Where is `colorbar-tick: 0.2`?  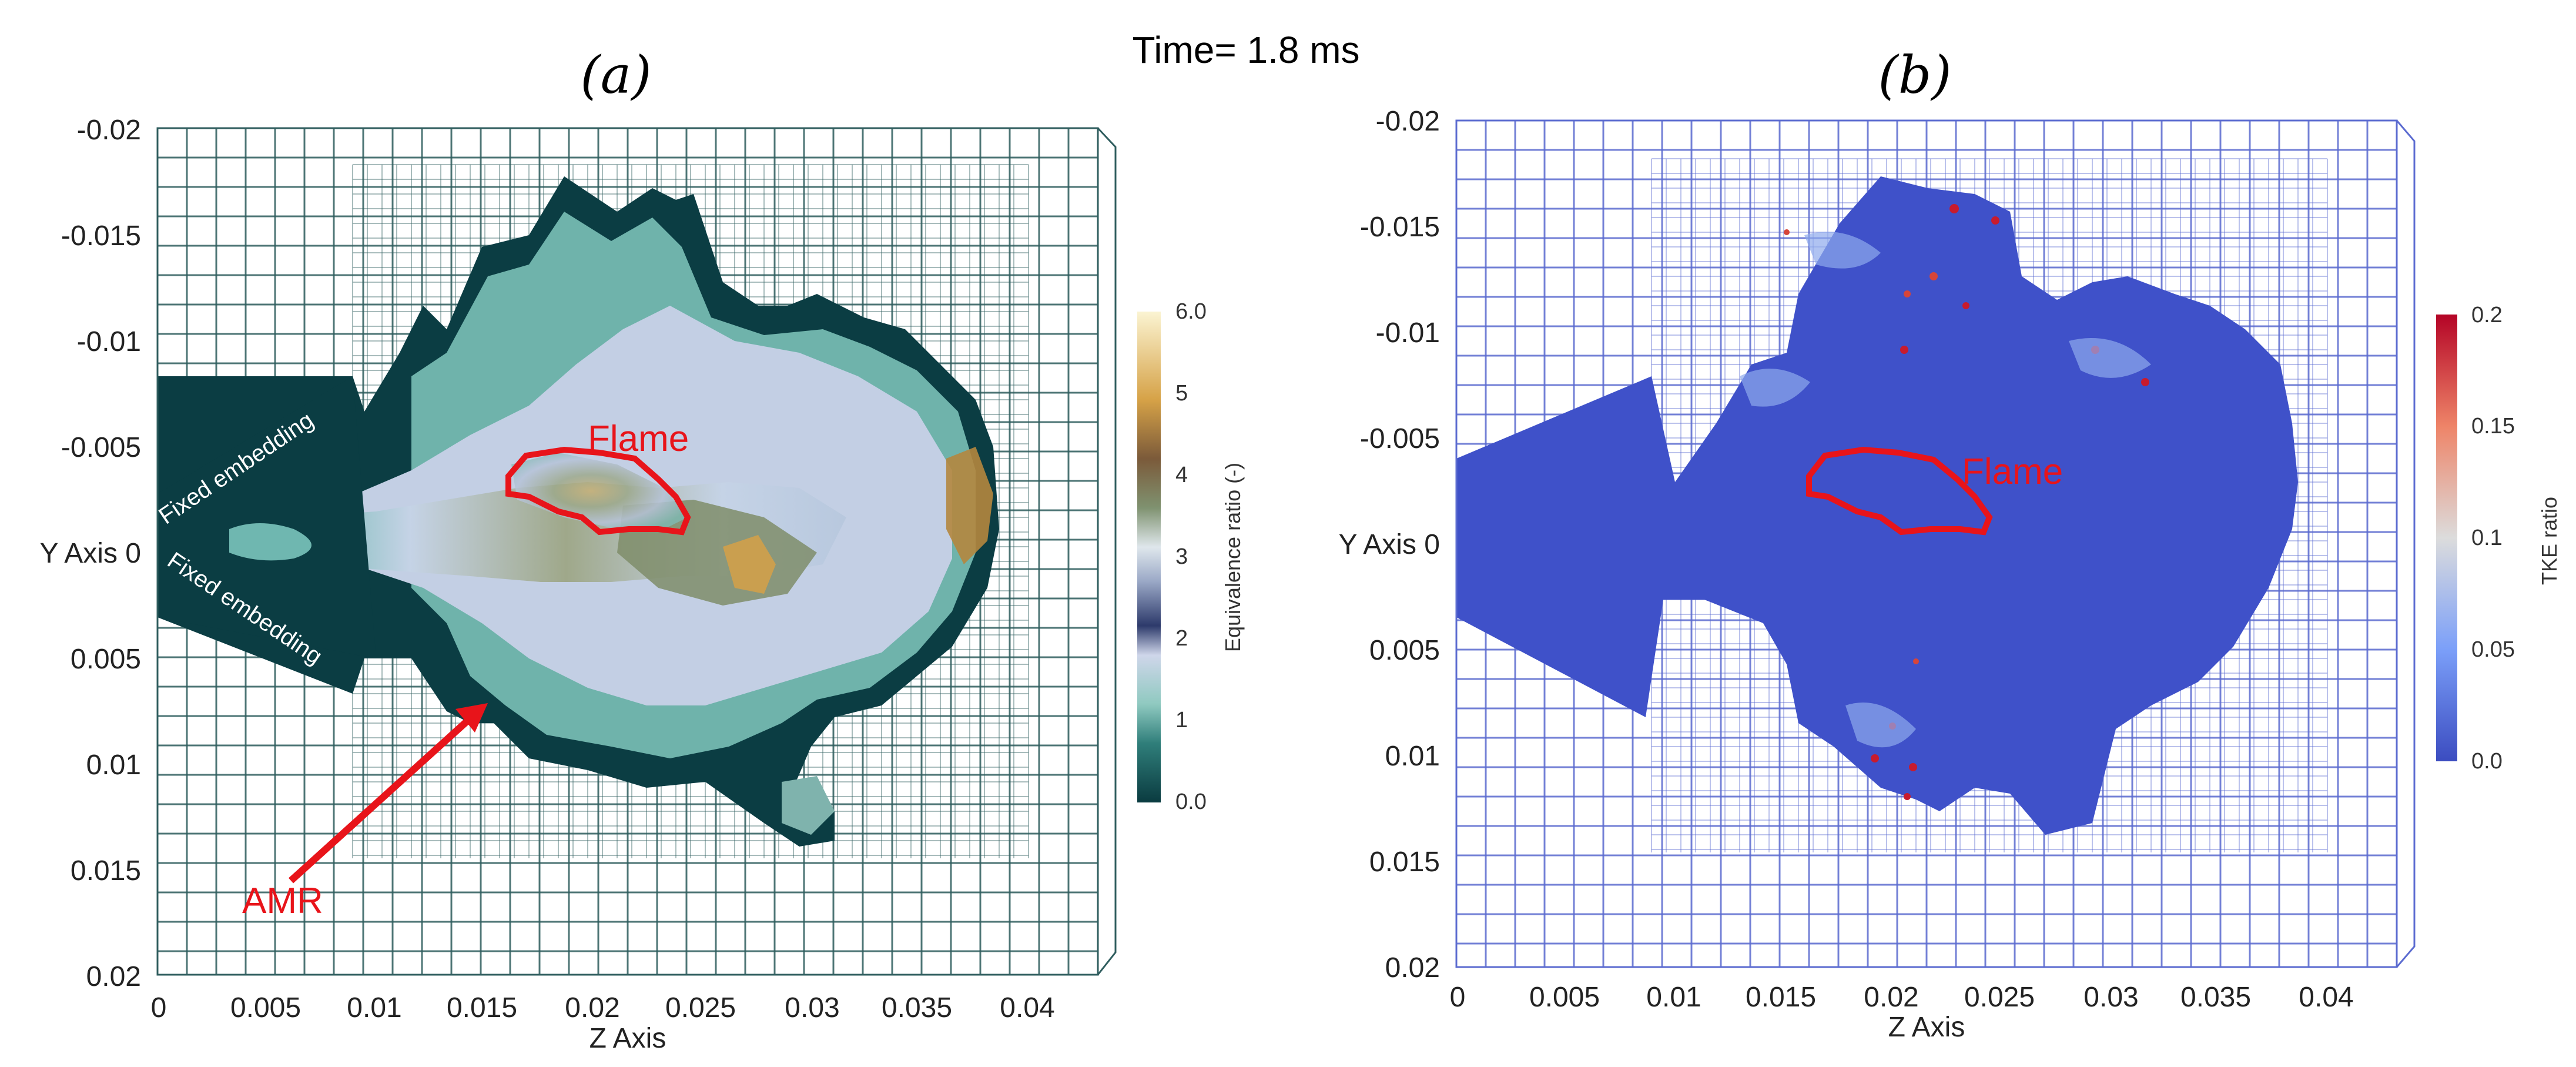
colorbar-tick: 0.2 is located at coordinates (2487, 315).